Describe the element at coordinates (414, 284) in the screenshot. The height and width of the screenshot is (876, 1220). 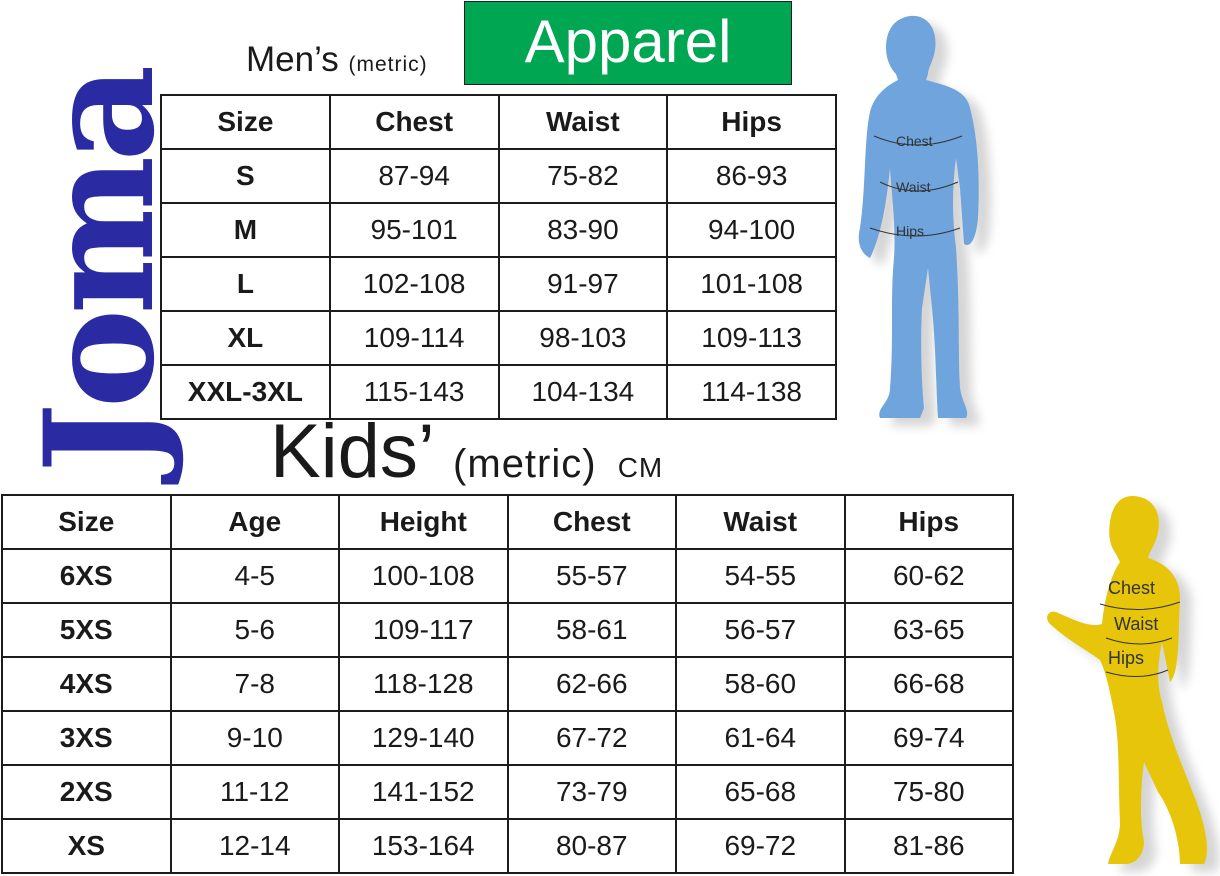
I see `table-cell: 102-108` at that location.